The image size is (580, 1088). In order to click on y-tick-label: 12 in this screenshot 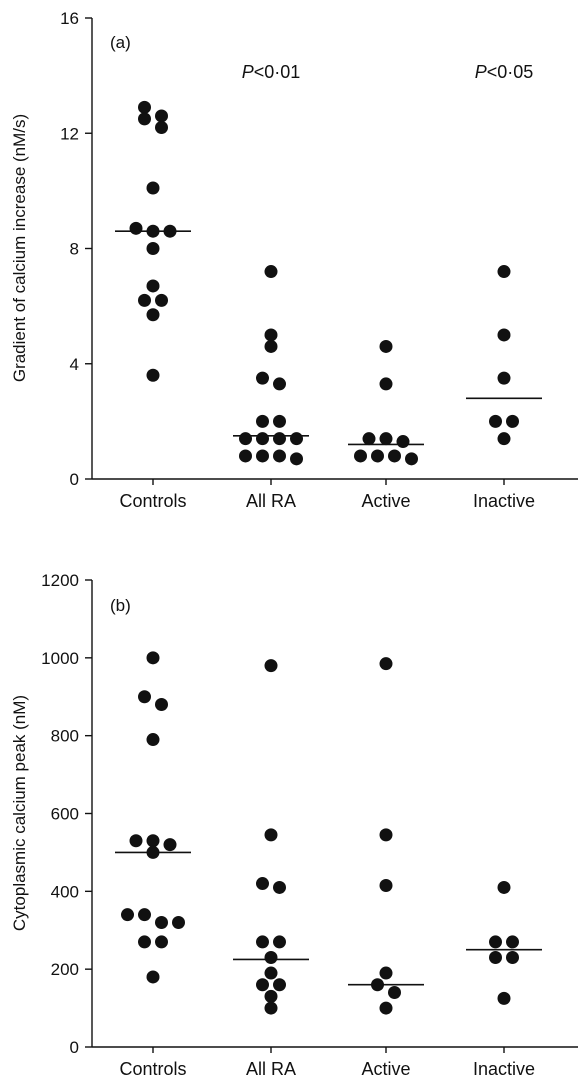, I will do `click(69, 133)`.